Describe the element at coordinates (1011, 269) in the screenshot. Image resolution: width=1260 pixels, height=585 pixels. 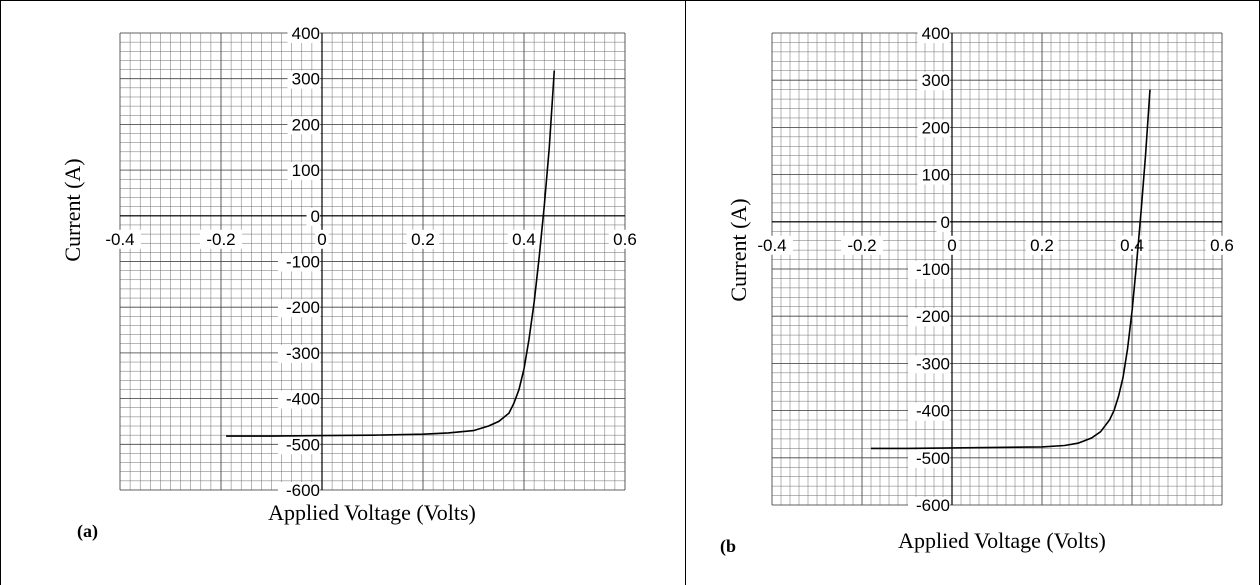
I see `series-line` at that location.